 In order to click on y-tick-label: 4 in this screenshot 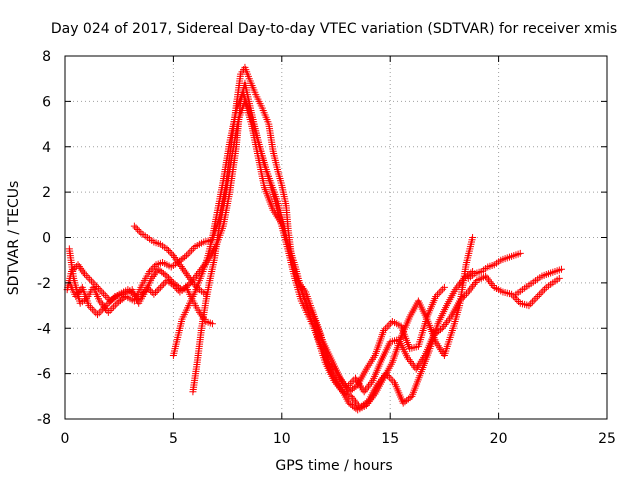, I will do `click(46, 148)`.